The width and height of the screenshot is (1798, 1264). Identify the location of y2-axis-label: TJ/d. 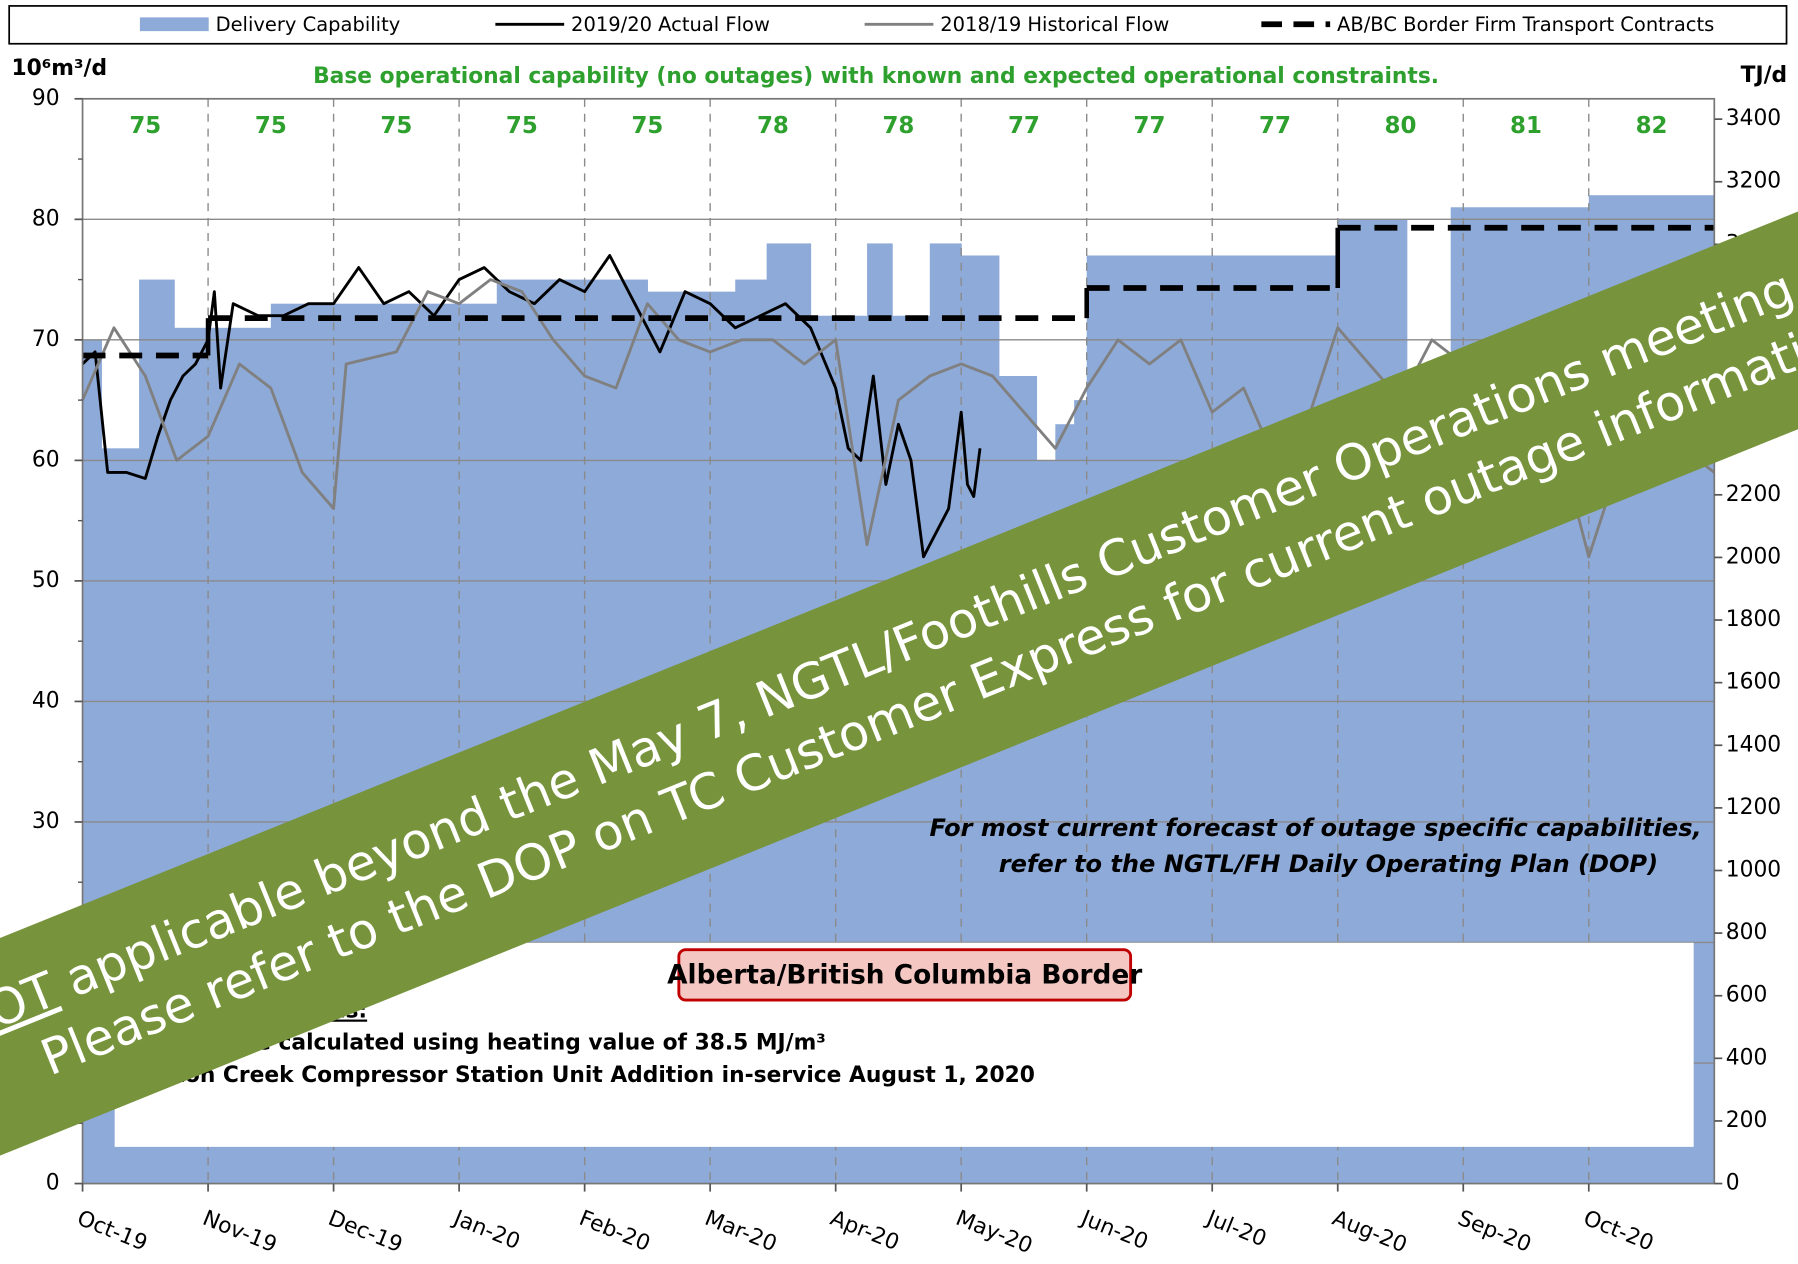
(1764, 75).